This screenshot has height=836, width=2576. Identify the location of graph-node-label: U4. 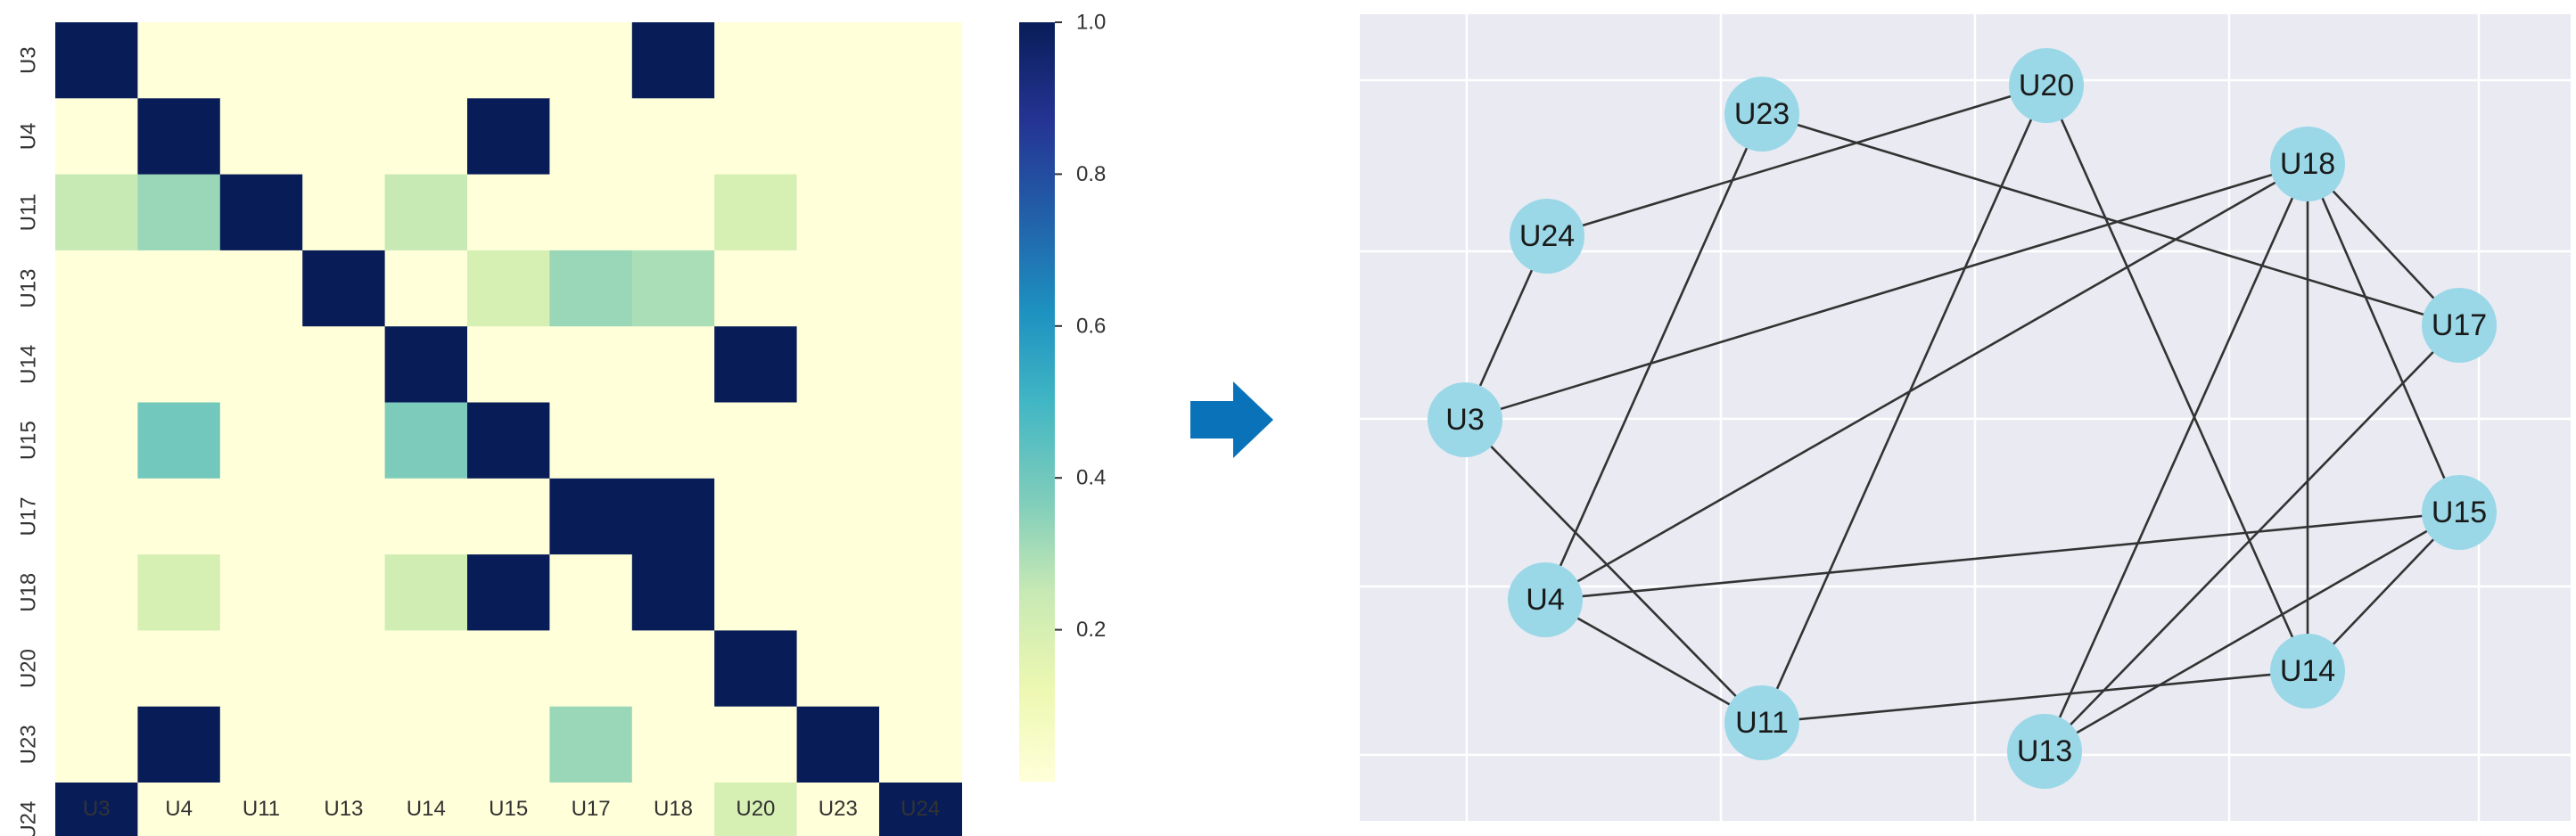
(1545, 600).